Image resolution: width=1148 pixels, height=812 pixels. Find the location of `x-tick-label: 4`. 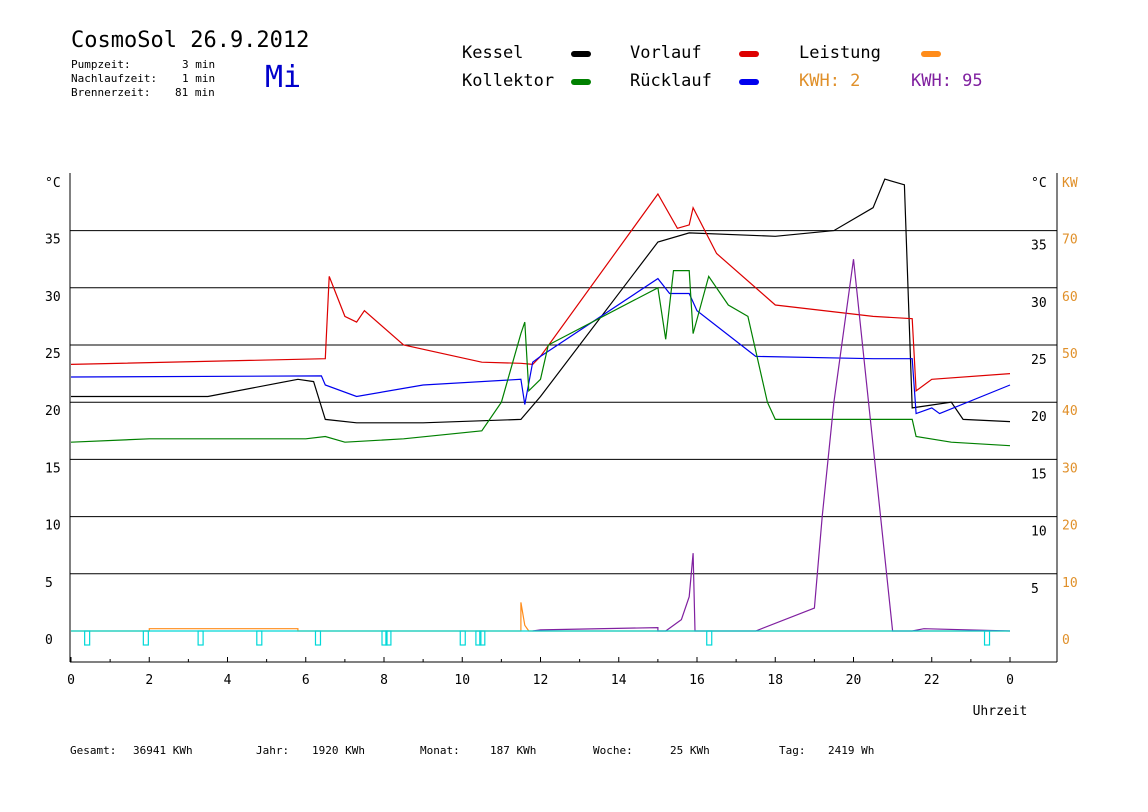

x-tick-label: 4 is located at coordinates (228, 680).